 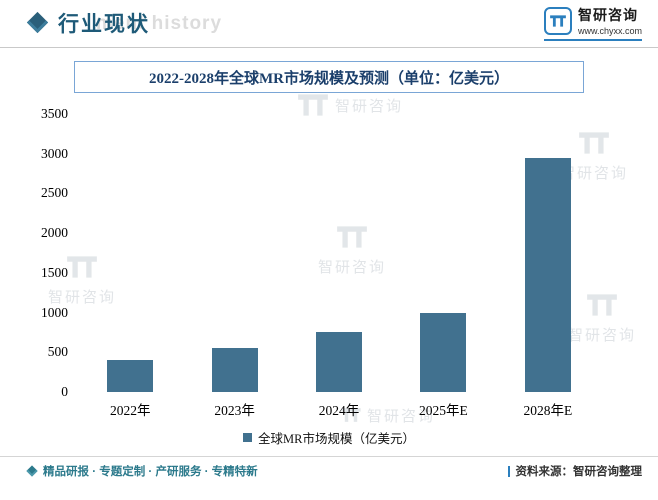 I want to click on bar-2024年, so click(x=339, y=362).